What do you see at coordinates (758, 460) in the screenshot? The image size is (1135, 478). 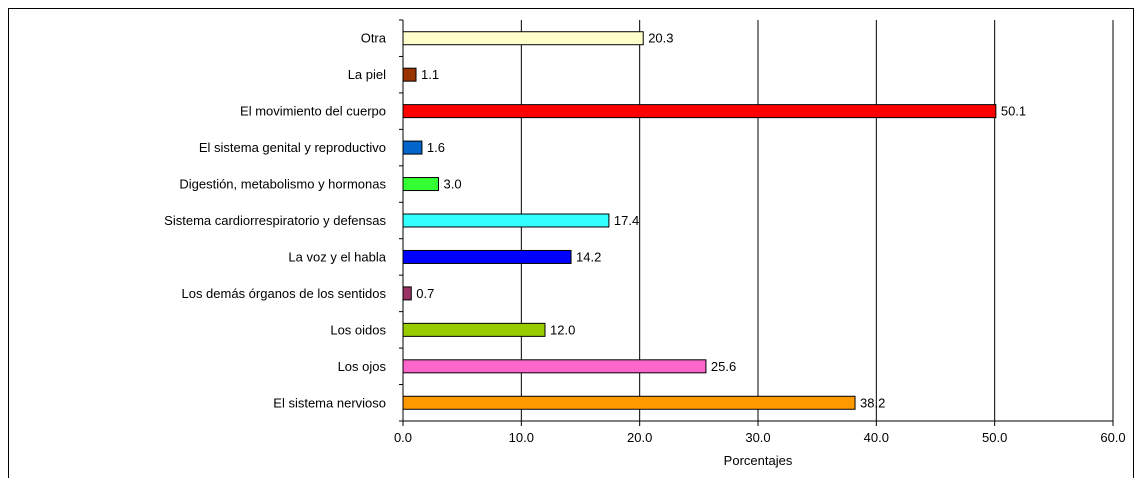 I see `x-axis-title: Porcentajes` at bounding box center [758, 460].